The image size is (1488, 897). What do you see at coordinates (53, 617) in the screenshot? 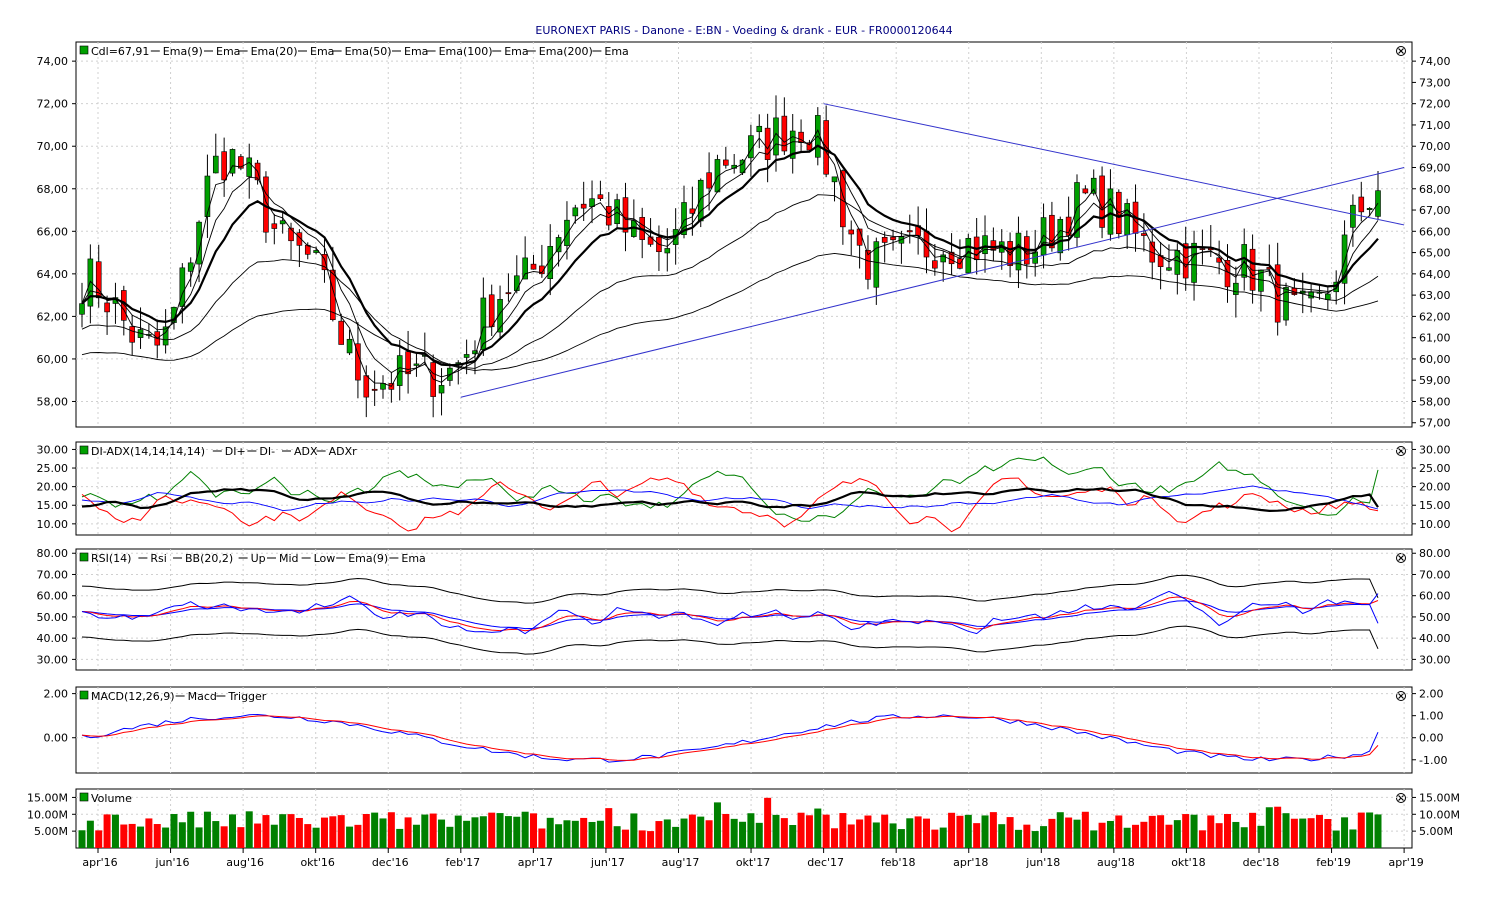
I see `y-tick-label: 50.00` at bounding box center [53, 617].